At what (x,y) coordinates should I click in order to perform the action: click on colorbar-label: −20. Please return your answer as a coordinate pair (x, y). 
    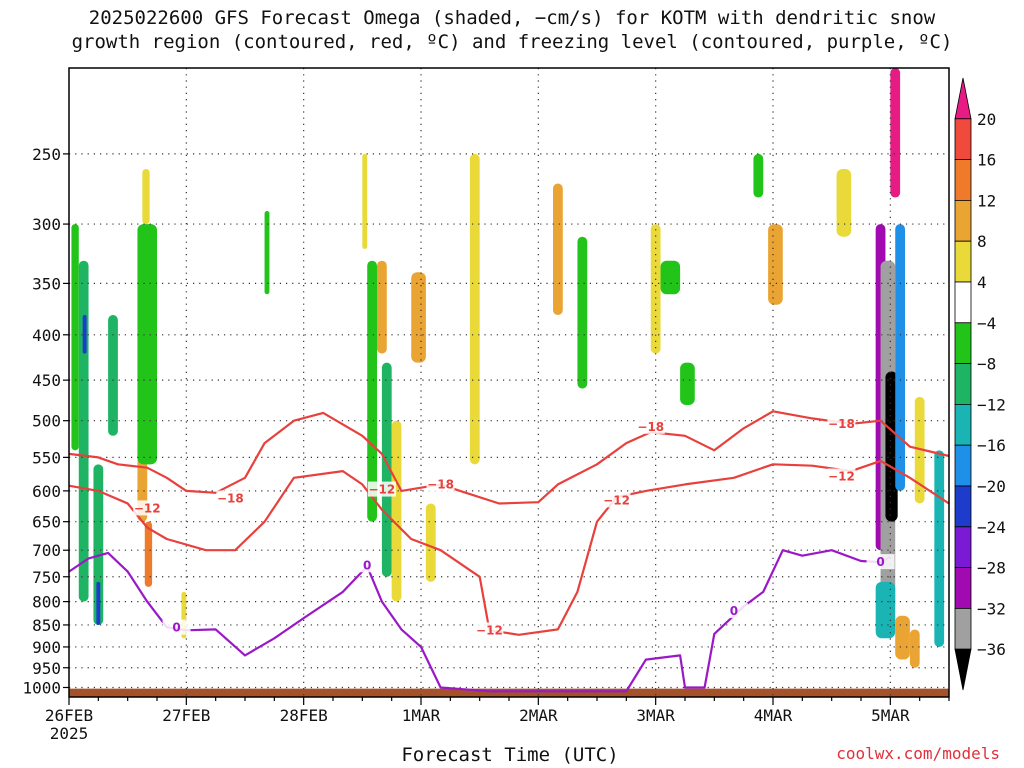
    Looking at the image, I should click on (991, 486).